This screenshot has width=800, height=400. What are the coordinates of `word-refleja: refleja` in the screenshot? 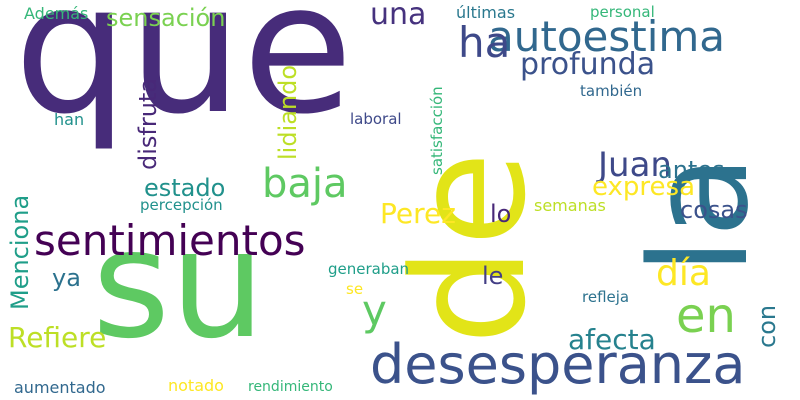 It's located at (606, 297).